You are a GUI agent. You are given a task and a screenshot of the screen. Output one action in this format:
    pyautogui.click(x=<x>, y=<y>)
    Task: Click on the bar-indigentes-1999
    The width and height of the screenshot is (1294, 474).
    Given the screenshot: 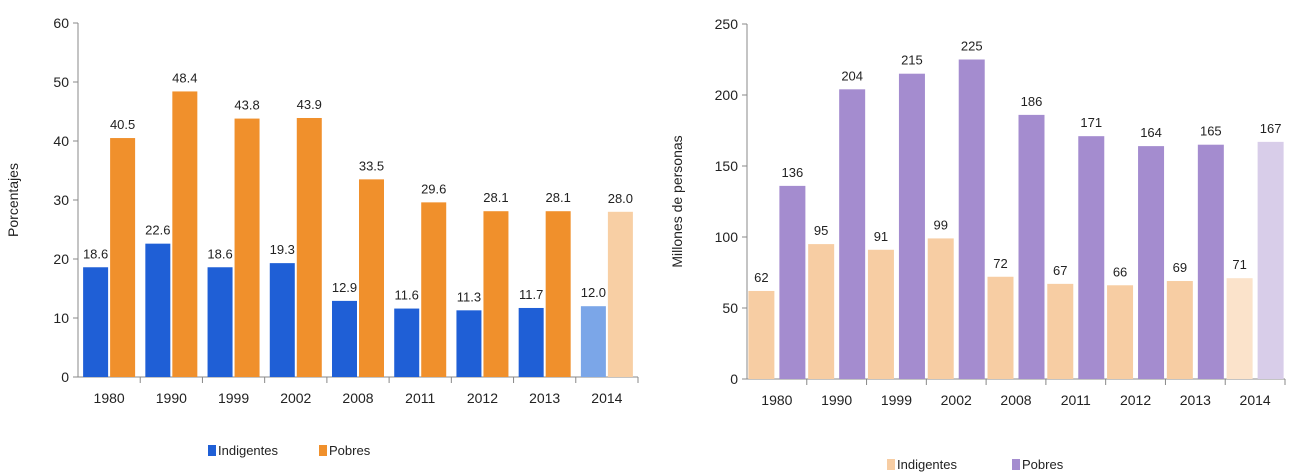 What is the action you would take?
    pyautogui.click(x=220, y=322)
    